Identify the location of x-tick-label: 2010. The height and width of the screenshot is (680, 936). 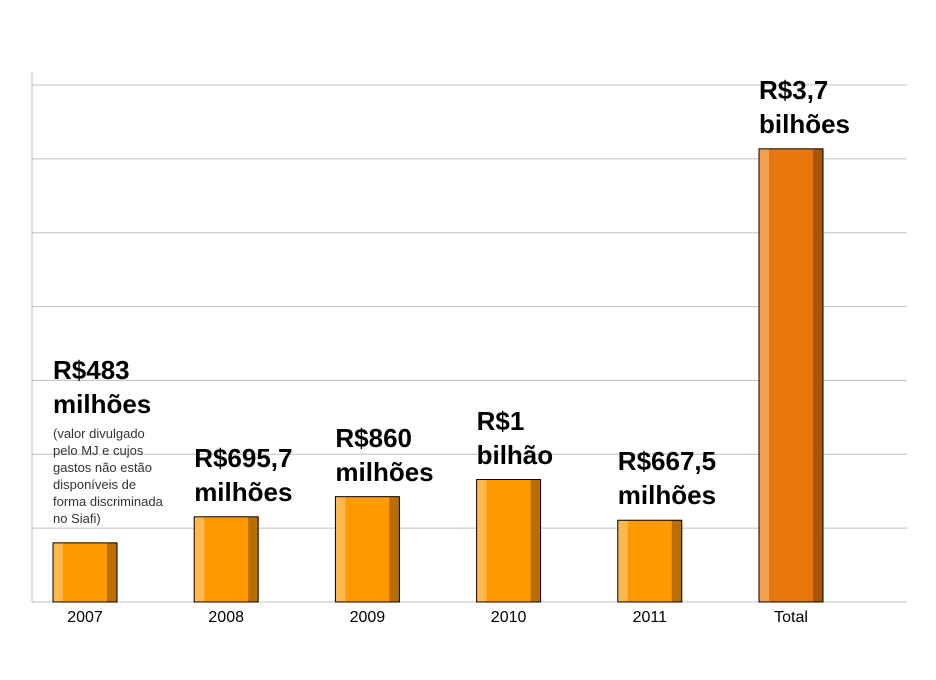
(508, 617).